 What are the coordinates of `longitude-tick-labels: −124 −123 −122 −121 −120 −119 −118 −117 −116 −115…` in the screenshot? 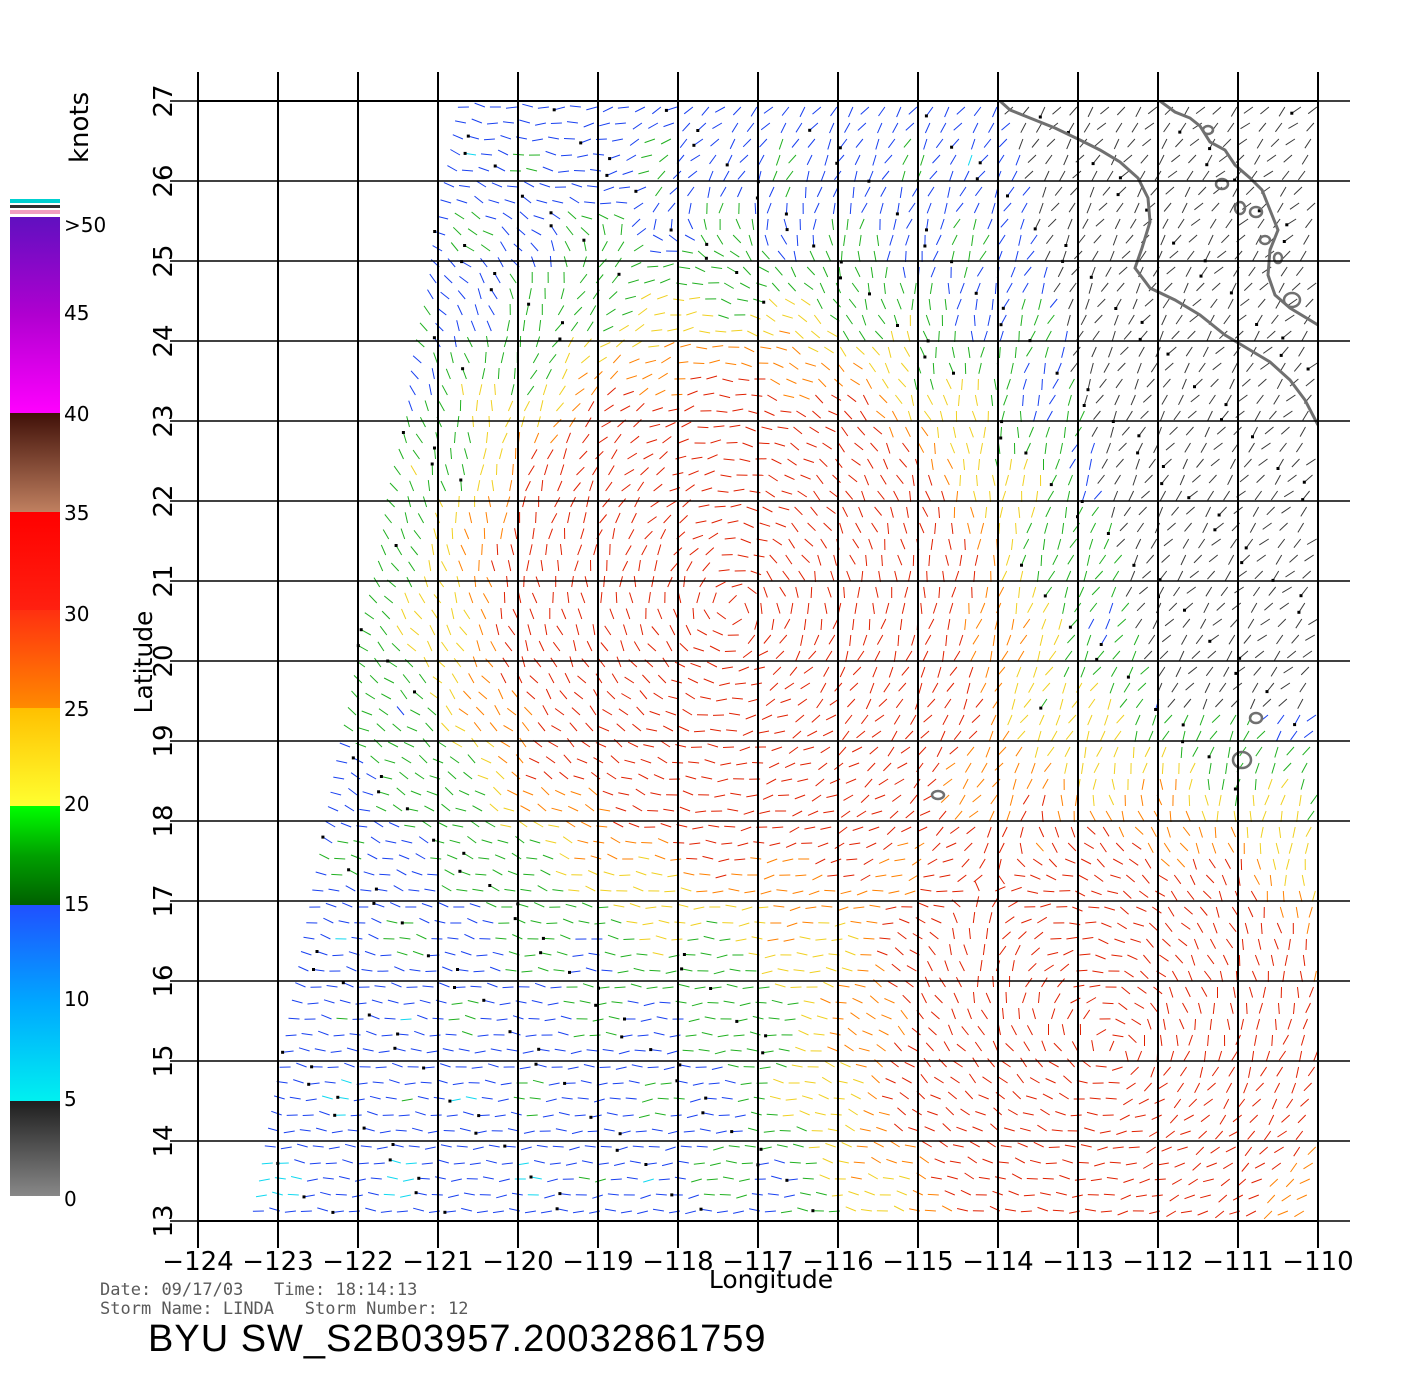 It's located at (757, 1262).